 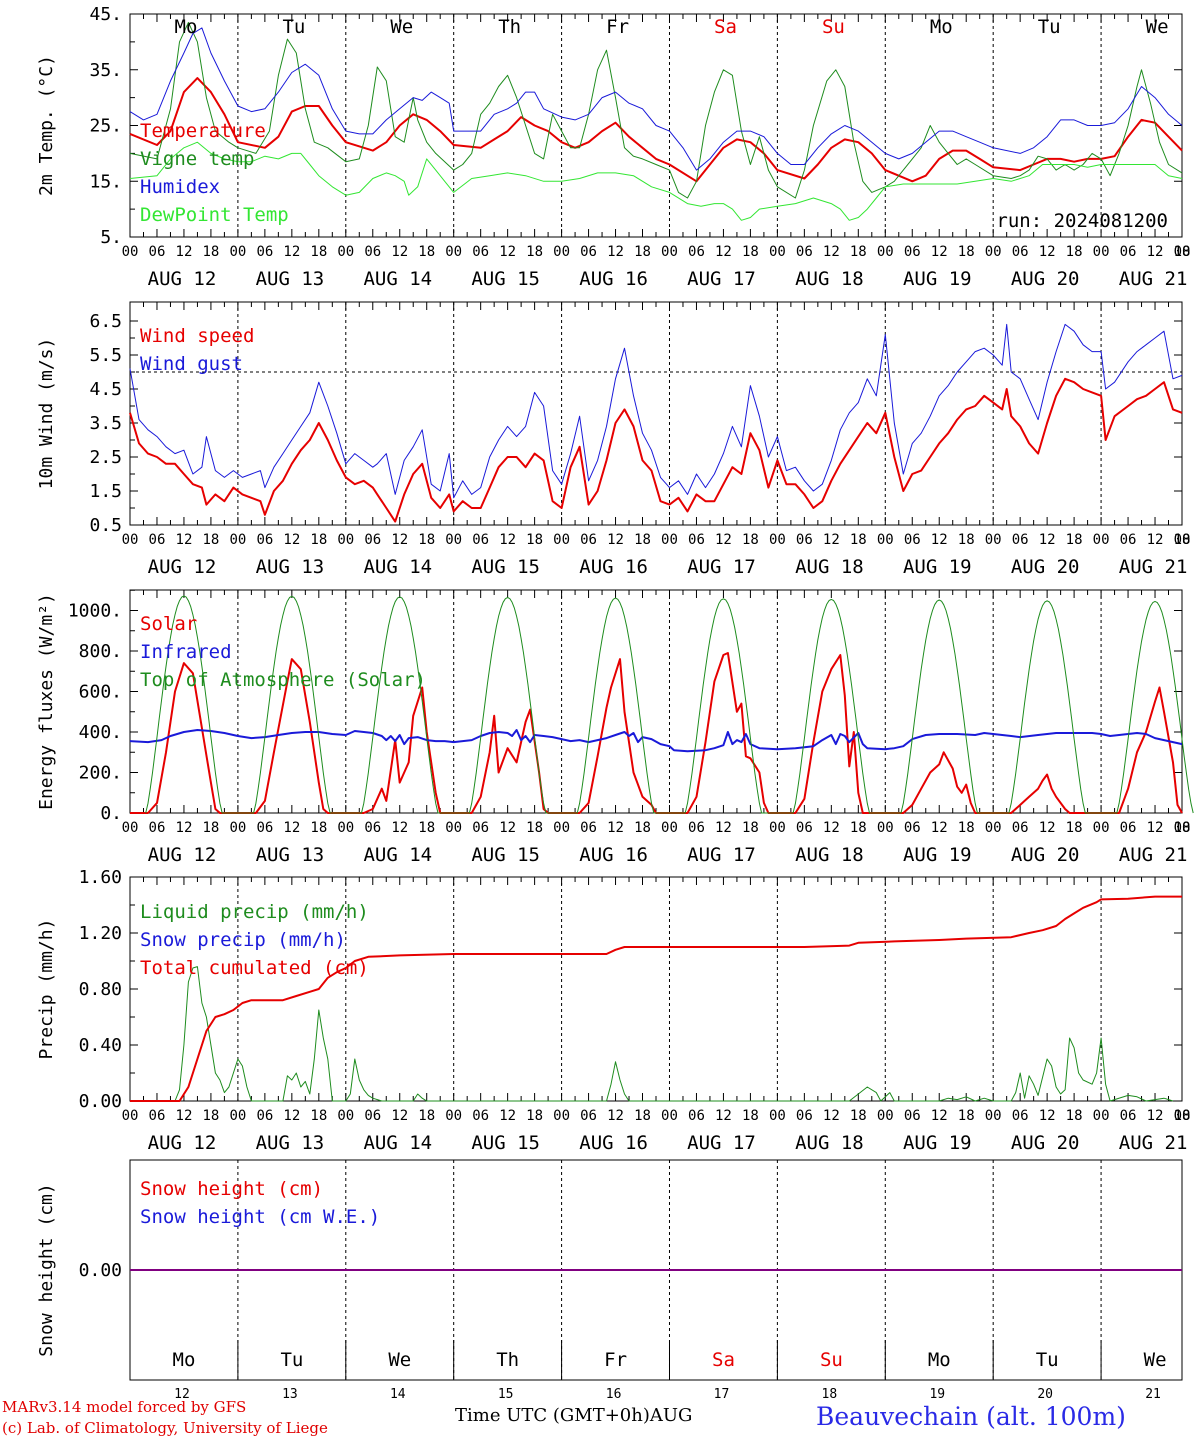 I want to click on y-tick-label: 15., so click(x=105, y=181).